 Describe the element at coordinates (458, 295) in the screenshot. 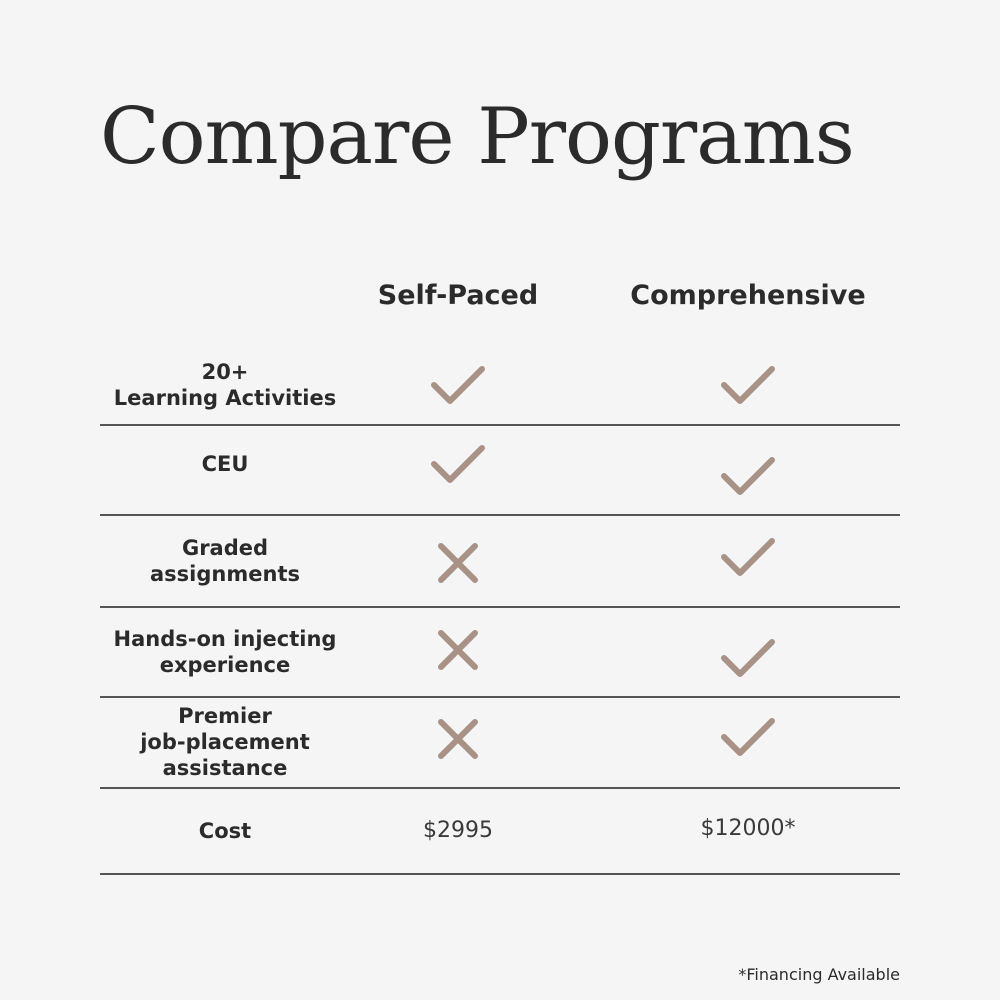

I see `column-header-self-paced: Self-Paced` at that location.